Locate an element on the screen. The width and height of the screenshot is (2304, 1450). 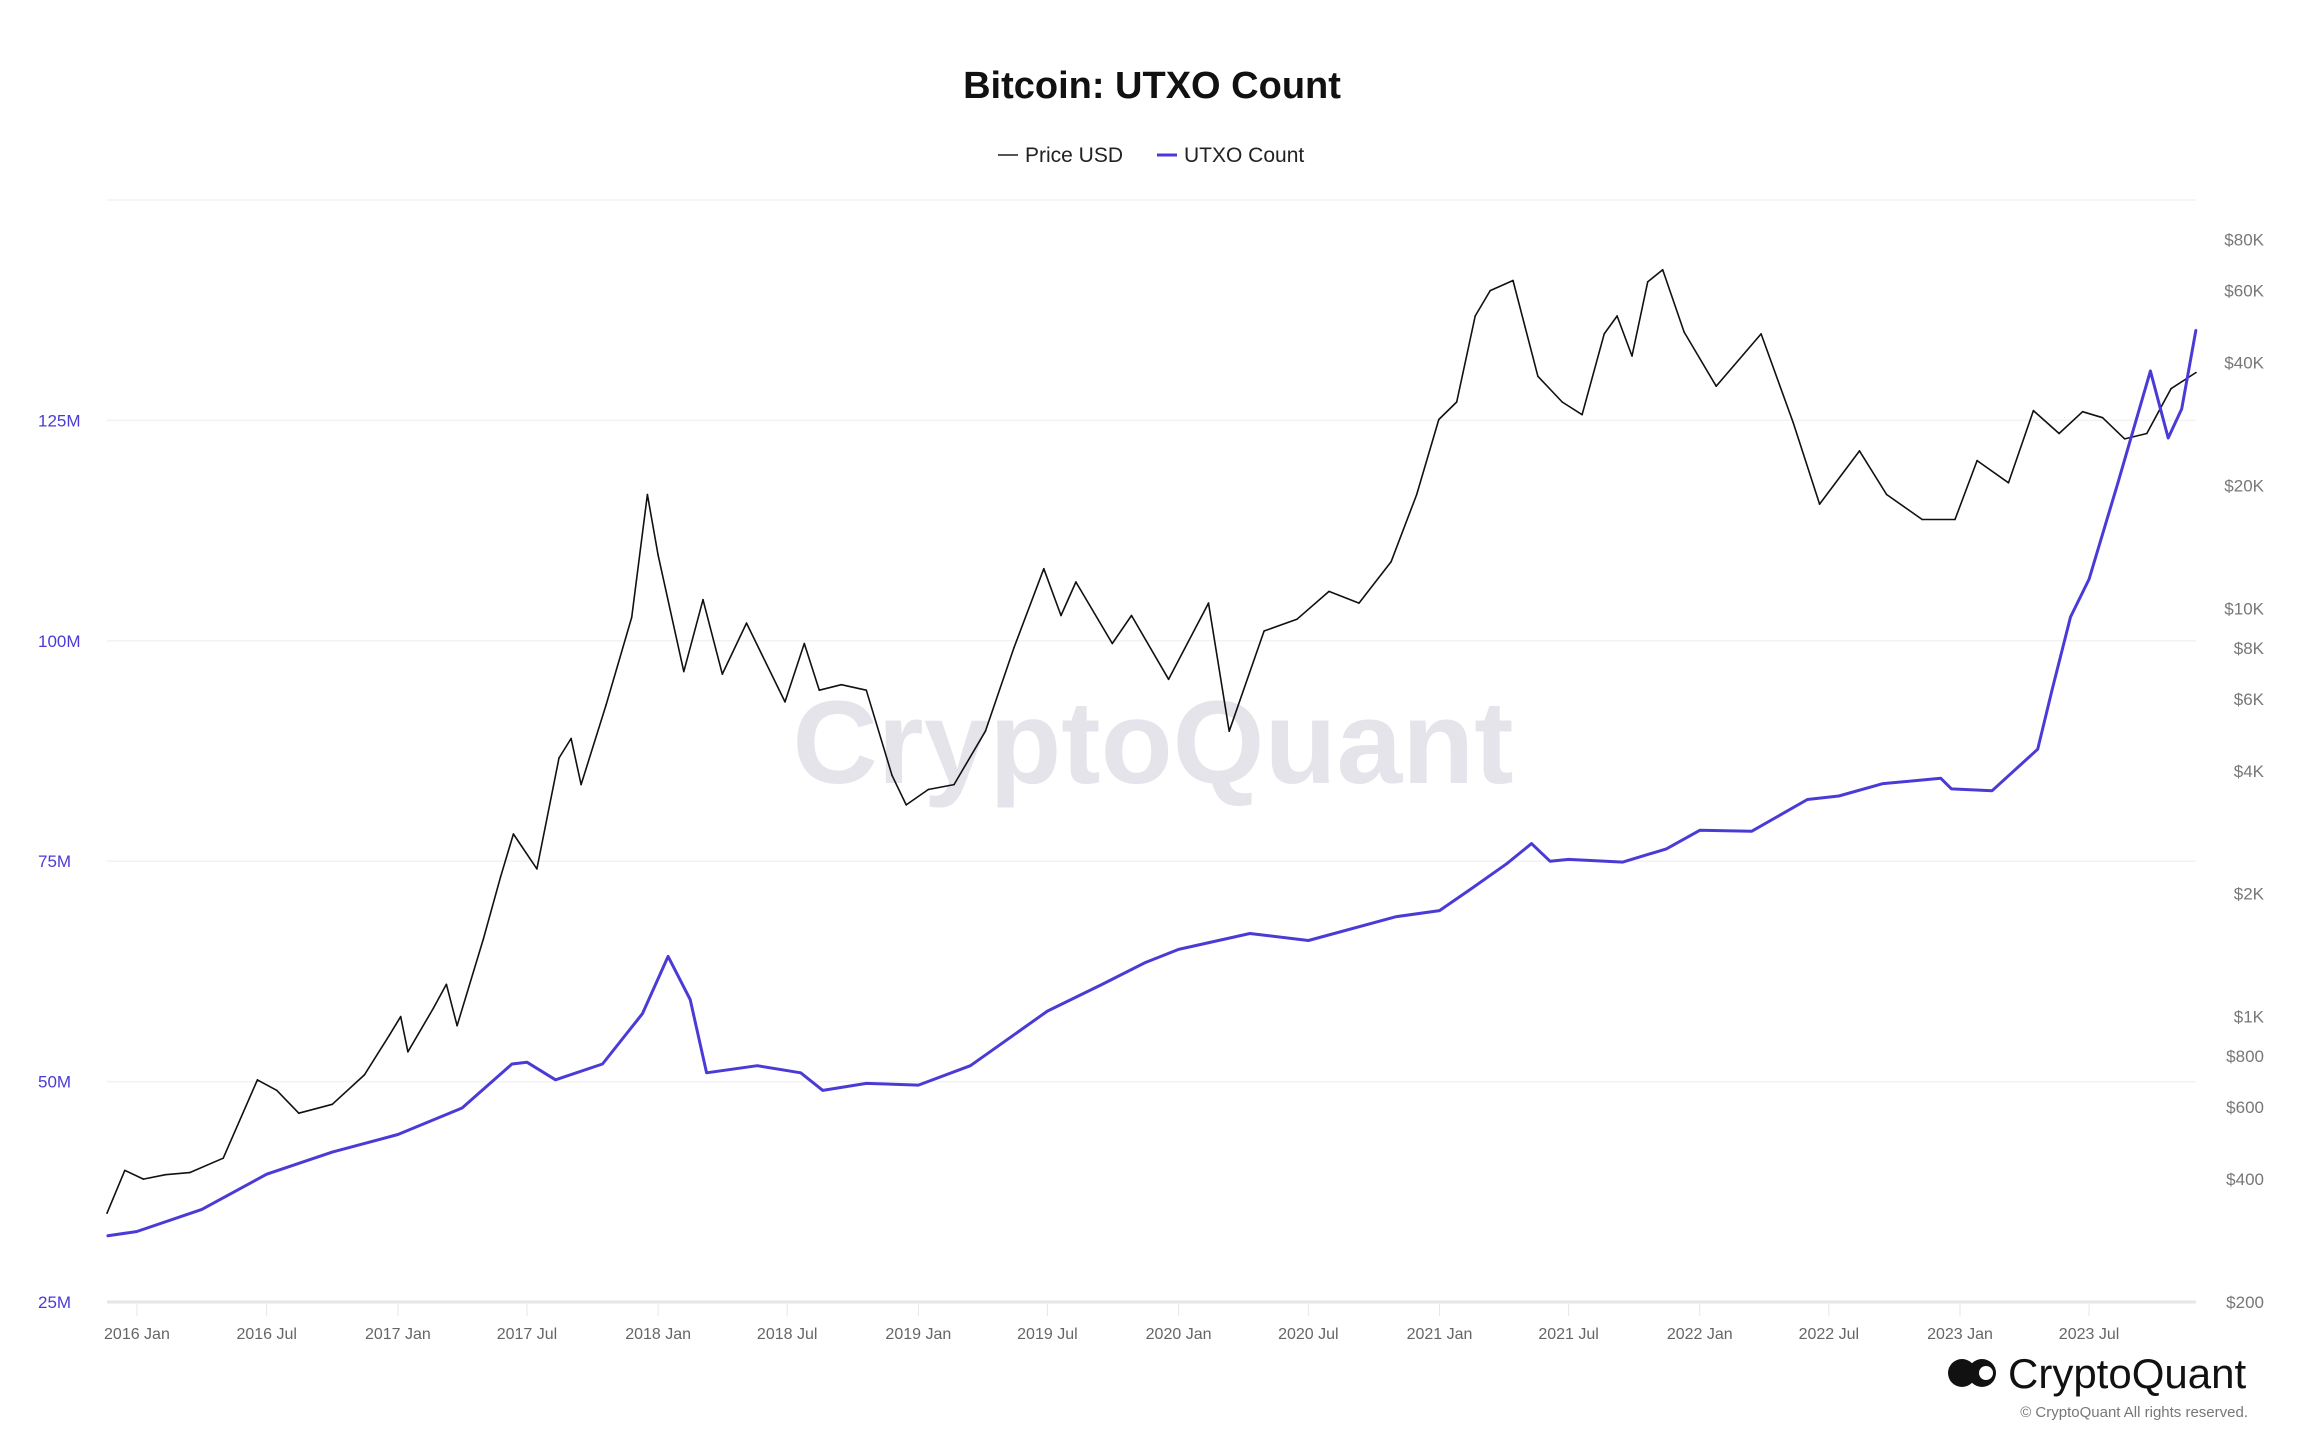
x-tick-label: 2021 Jul is located at coordinates (1568, 1334).